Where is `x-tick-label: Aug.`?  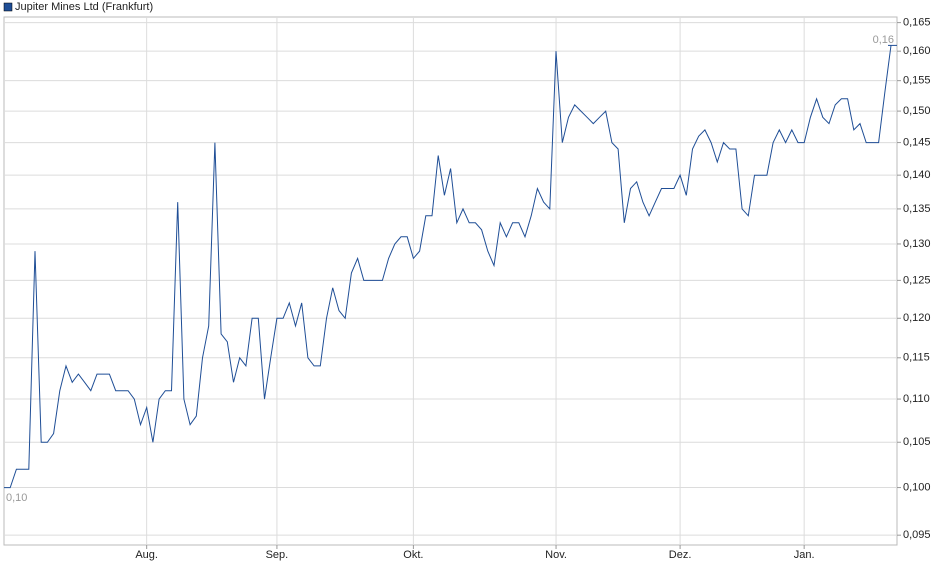
x-tick-label: Aug. is located at coordinates (146, 555).